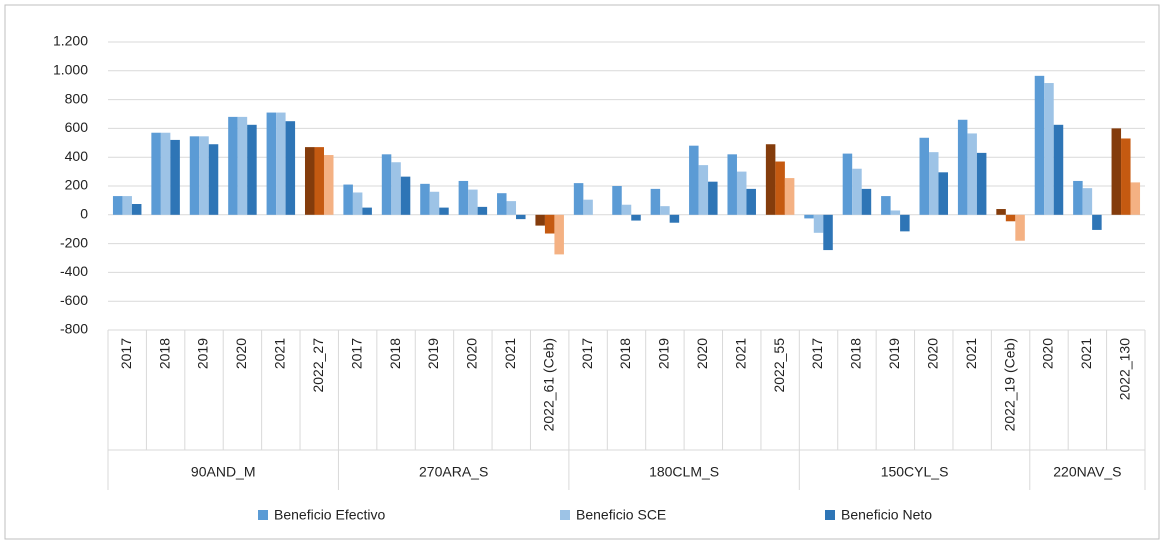 This screenshot has height=544, width=1165. I want to click on group-label: 180CLM_S, so click(684, 472).